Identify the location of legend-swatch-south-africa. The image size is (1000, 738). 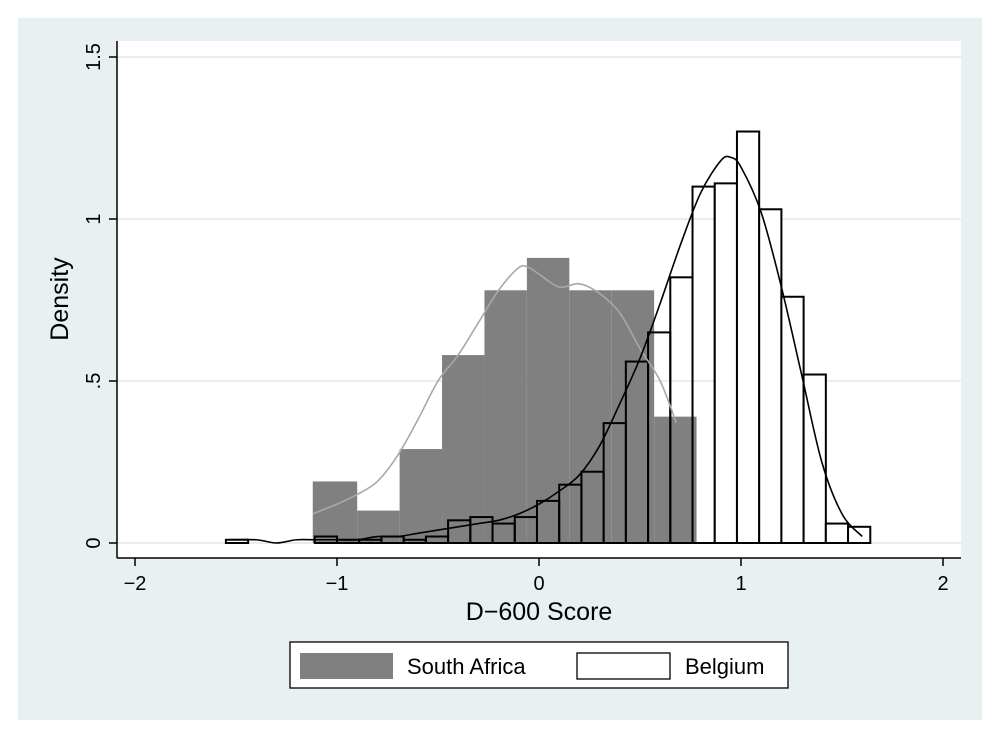
(346, 666).